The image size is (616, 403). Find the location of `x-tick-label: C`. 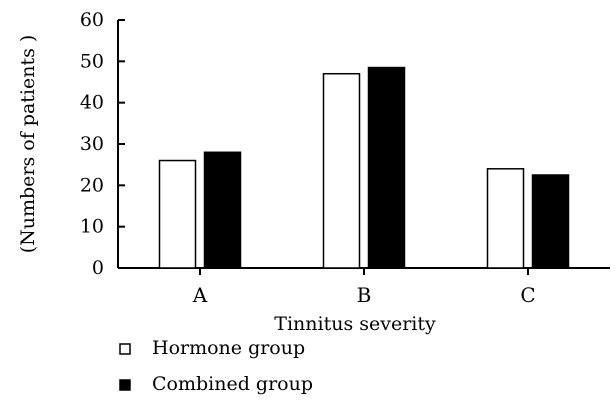

x-tick-label: C is located at coordinates (527, 295).